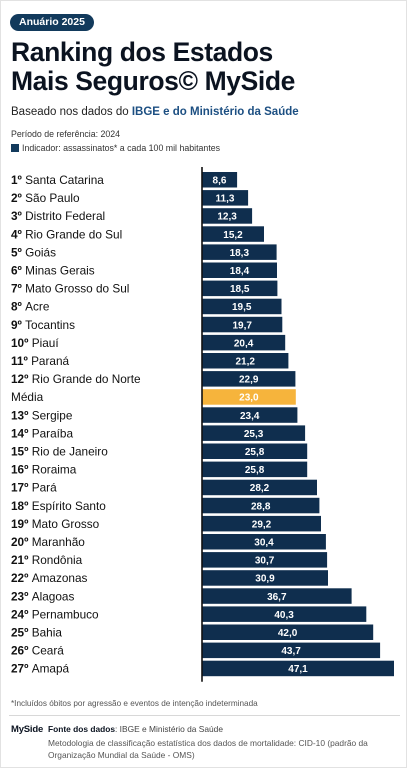  I want to click on value-label: 36,7, so click(277, 597).